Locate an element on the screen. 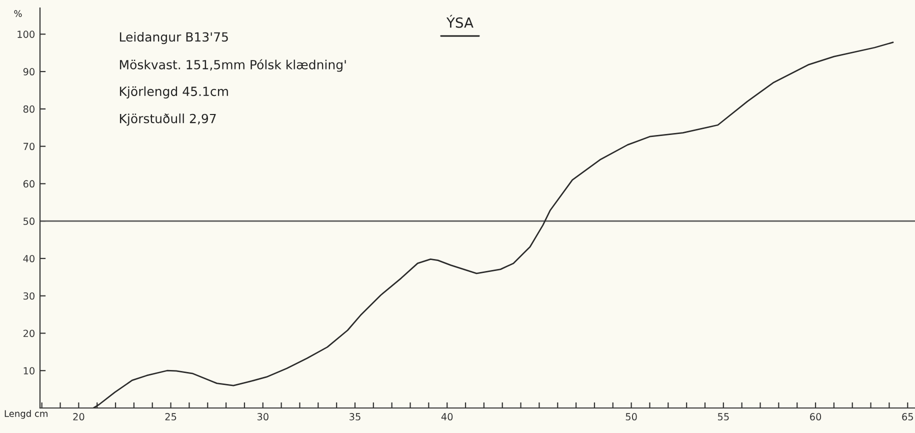  annotation: Leidangur B13'75 is located at coordinates (174, 38).